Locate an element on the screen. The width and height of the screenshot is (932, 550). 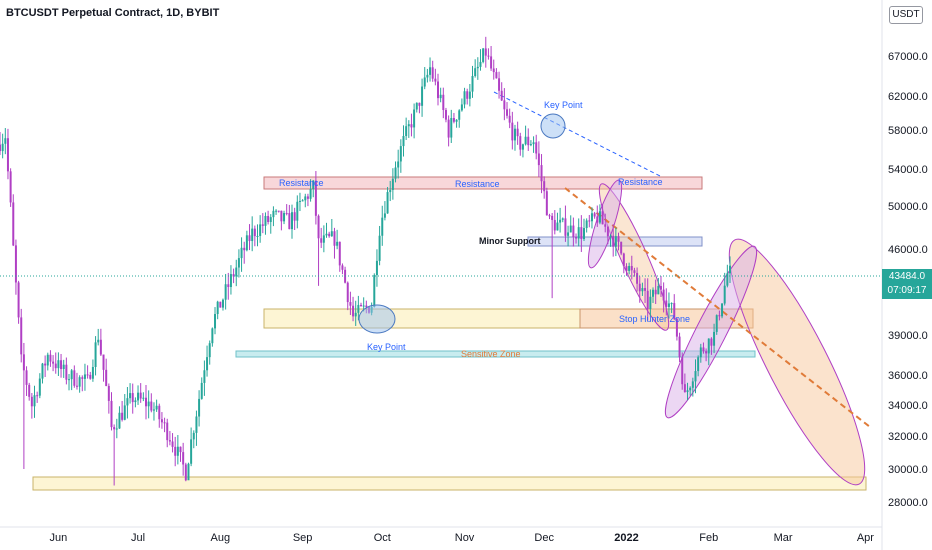
key-point-circle-bottom is located at coordinates (377, 319).